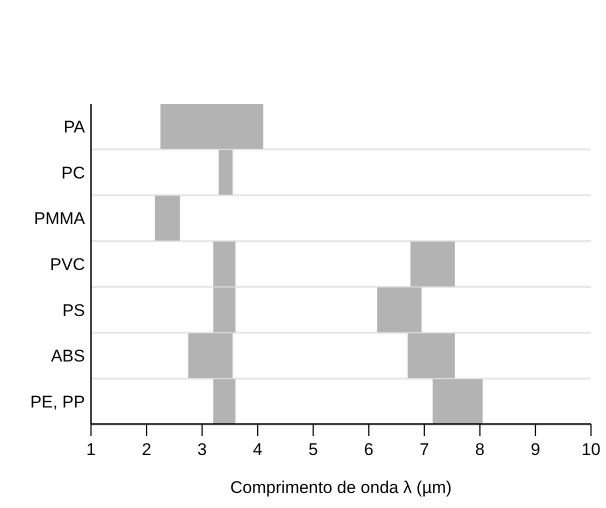 The height and width of the screenshot is (508, 606). I want to click on x-tick-label: 4, so click(257, 449).